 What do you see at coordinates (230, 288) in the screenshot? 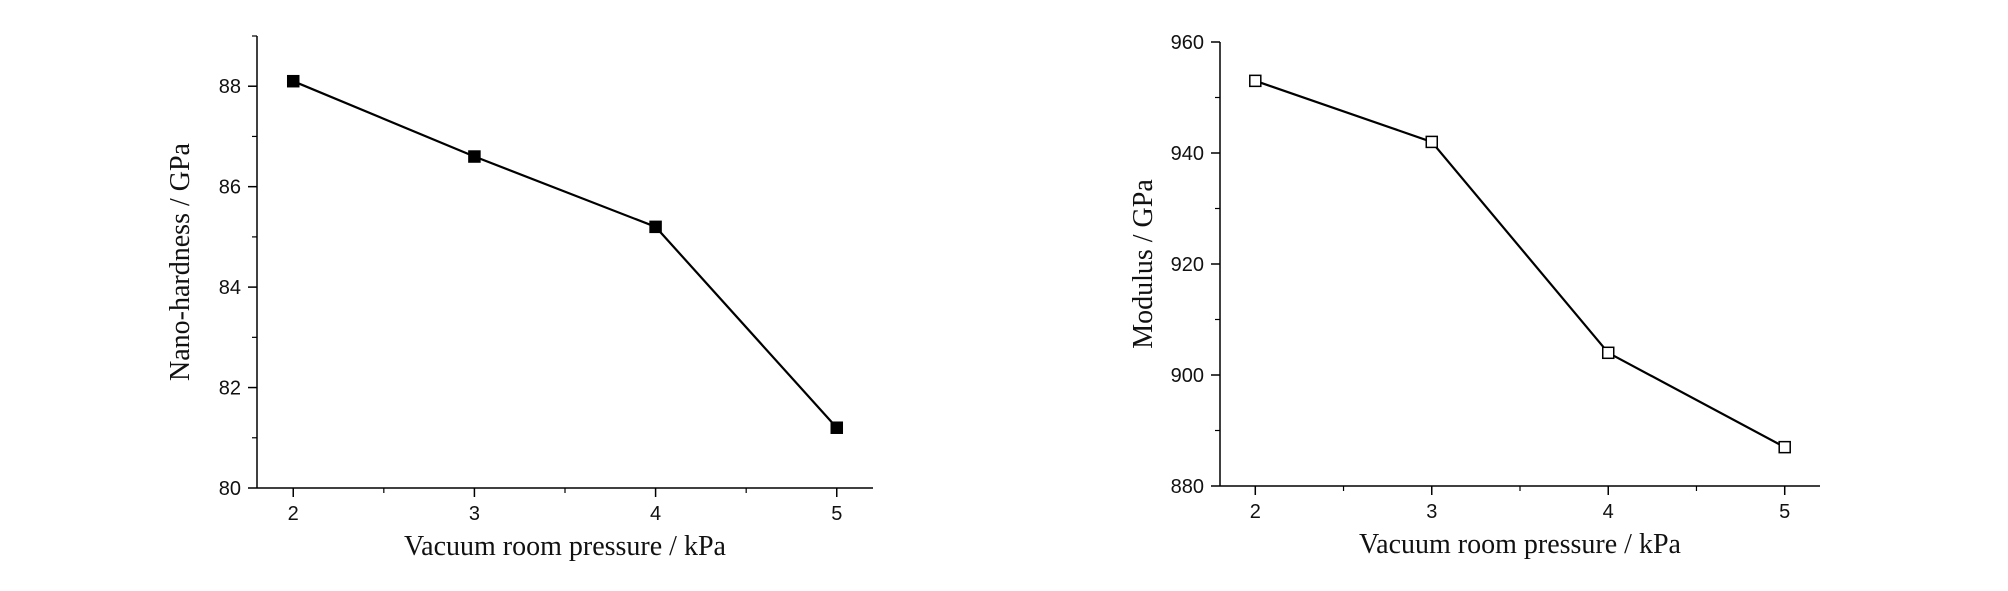
I see `y-tick-label: 84` at bounding box center [230, 288].